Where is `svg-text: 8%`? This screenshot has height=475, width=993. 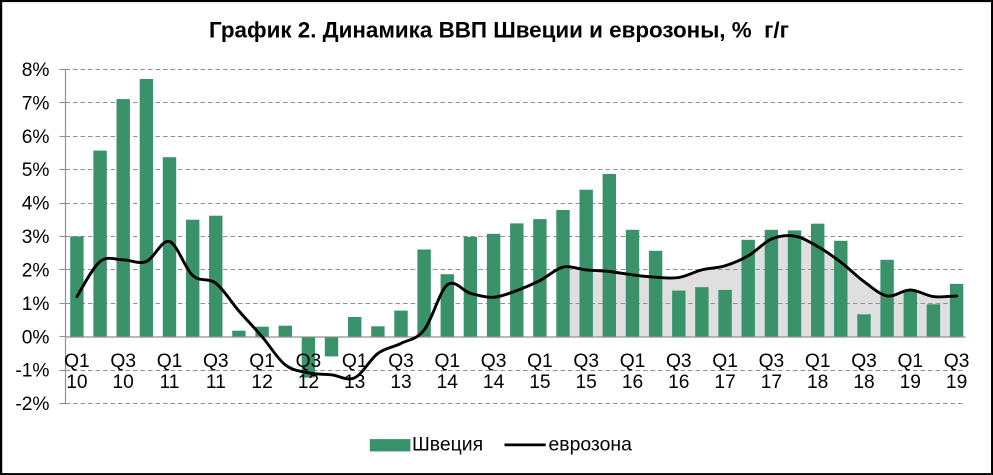
svg-text: 8% is located at coordinates (36, 70).